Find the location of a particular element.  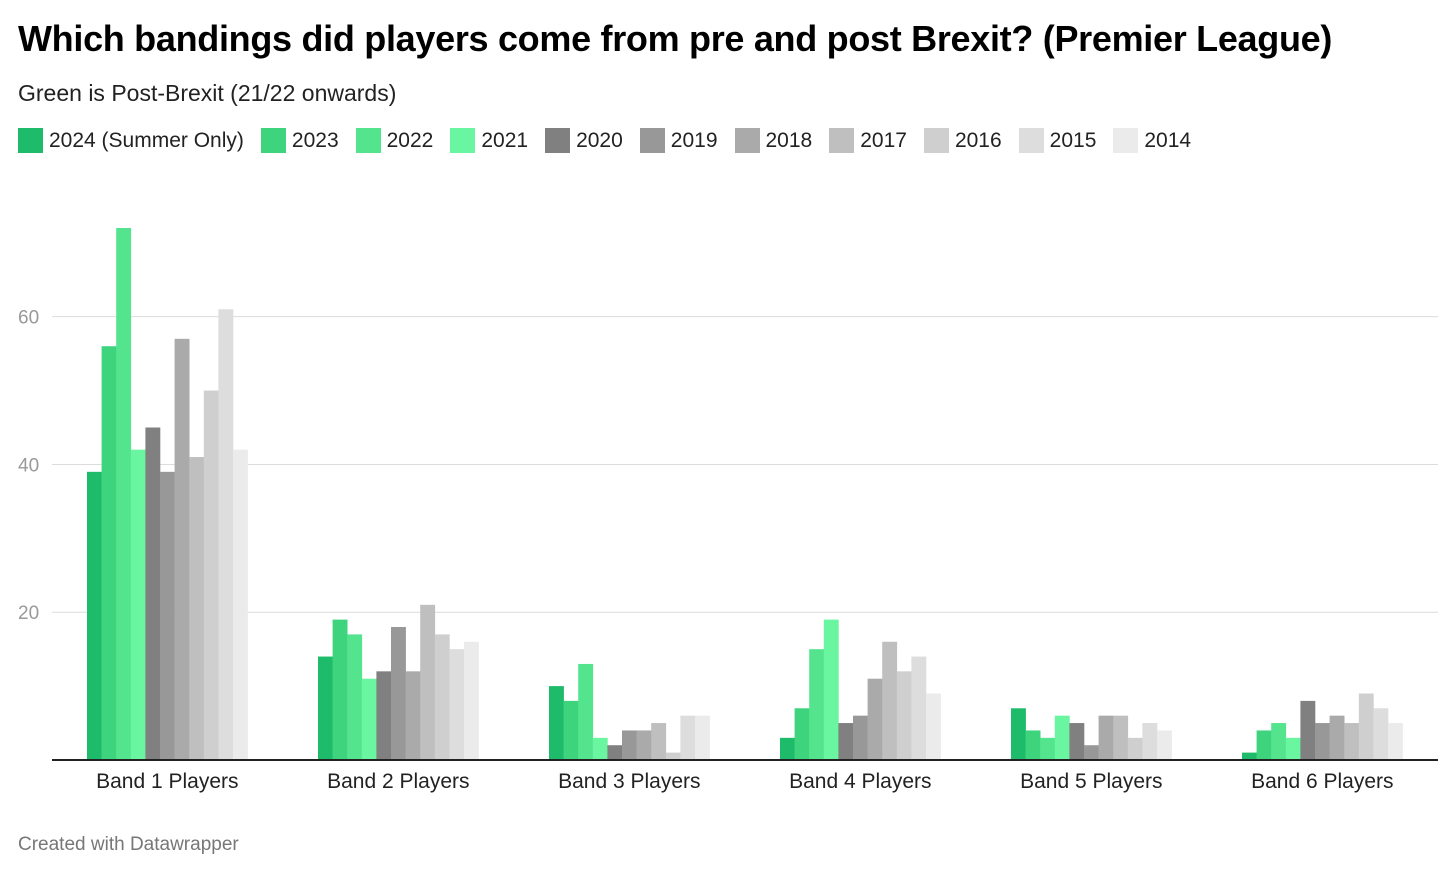

legend-item: 2018 is located at coordinates (773, 140).